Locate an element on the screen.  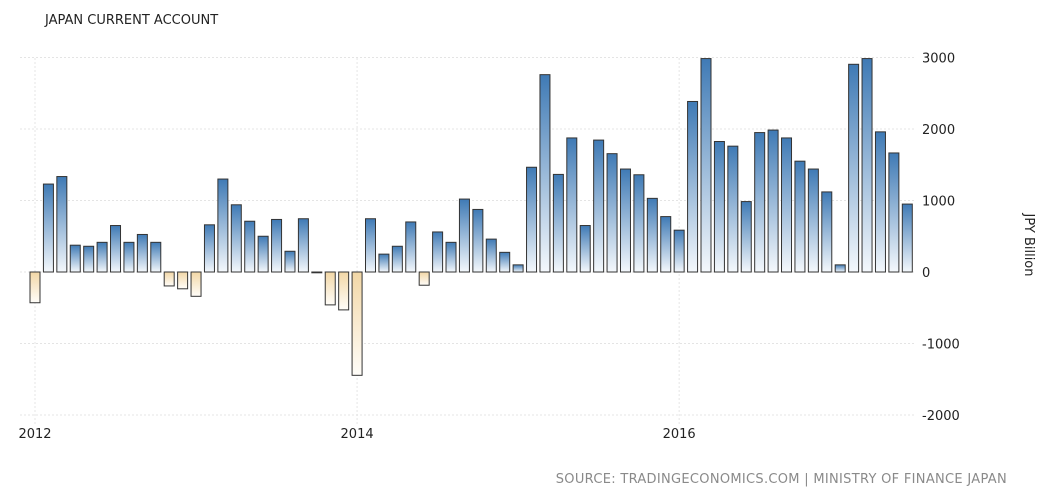
y-tick-label: -1000 is located at coordinates (941, 345).